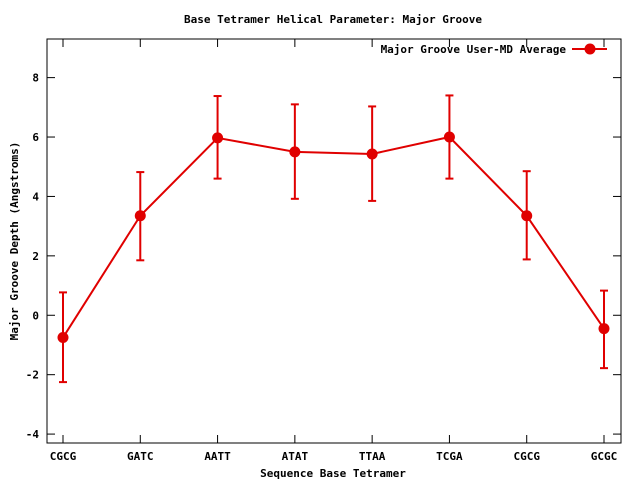 This screenshot has height=480, width=640. I want to click on y-tick-label: 6, so click(35, 137).